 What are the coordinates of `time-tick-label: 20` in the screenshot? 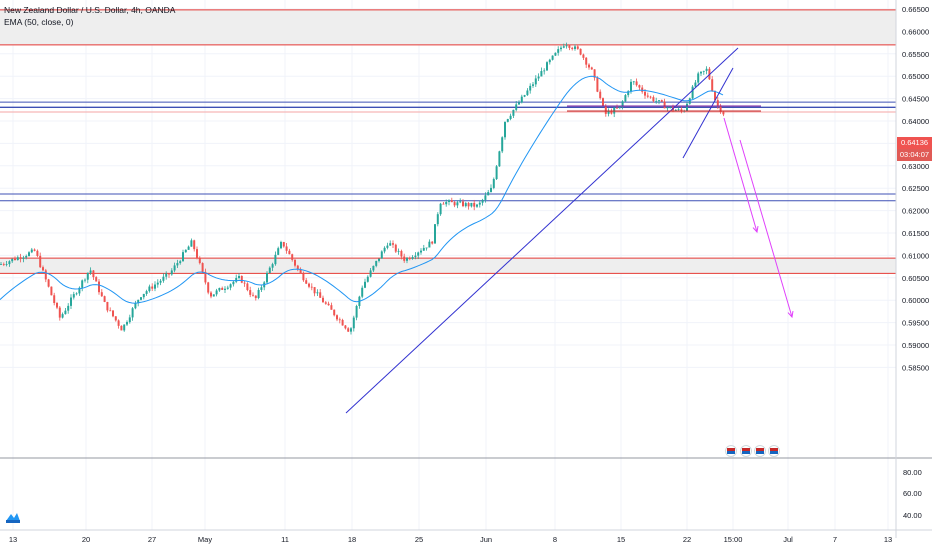 It's located at (86, 539).